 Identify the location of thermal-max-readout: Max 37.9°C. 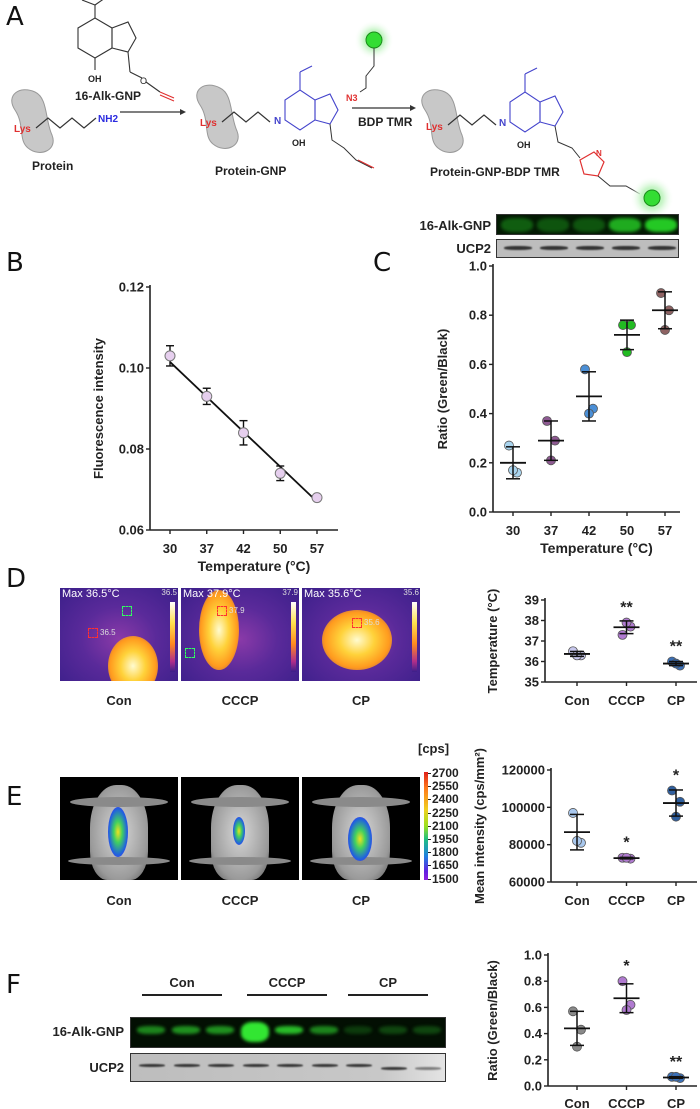
(212, 594).